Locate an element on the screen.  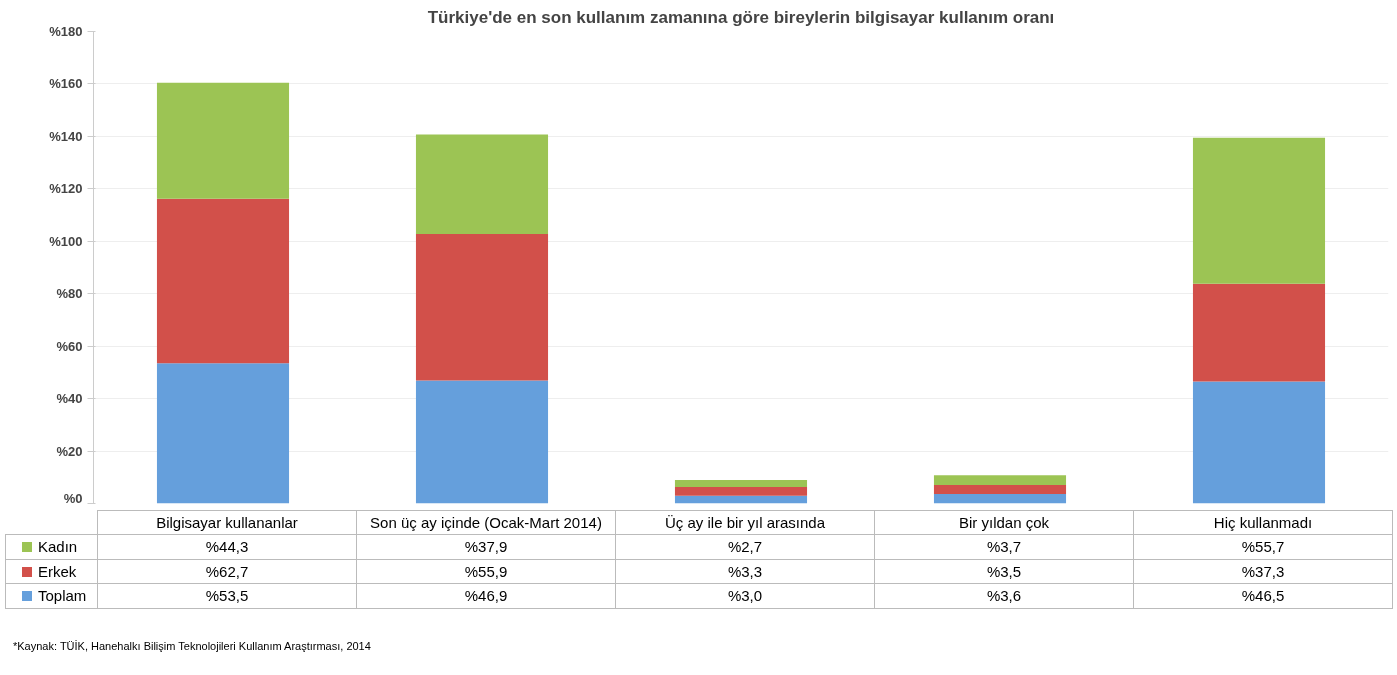
chart-title: Türkiye'de en son kullanım zamanına göre bireylerin bilgisayar kullanım oranı is located at coordinates (741, 17).